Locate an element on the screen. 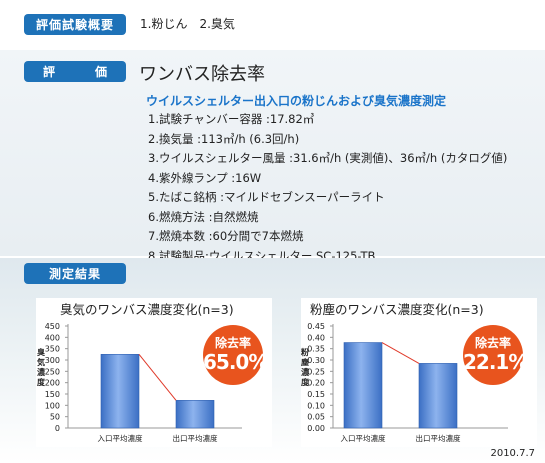  y-axis-label-char: 塵 is located at coordinates (305, 362).